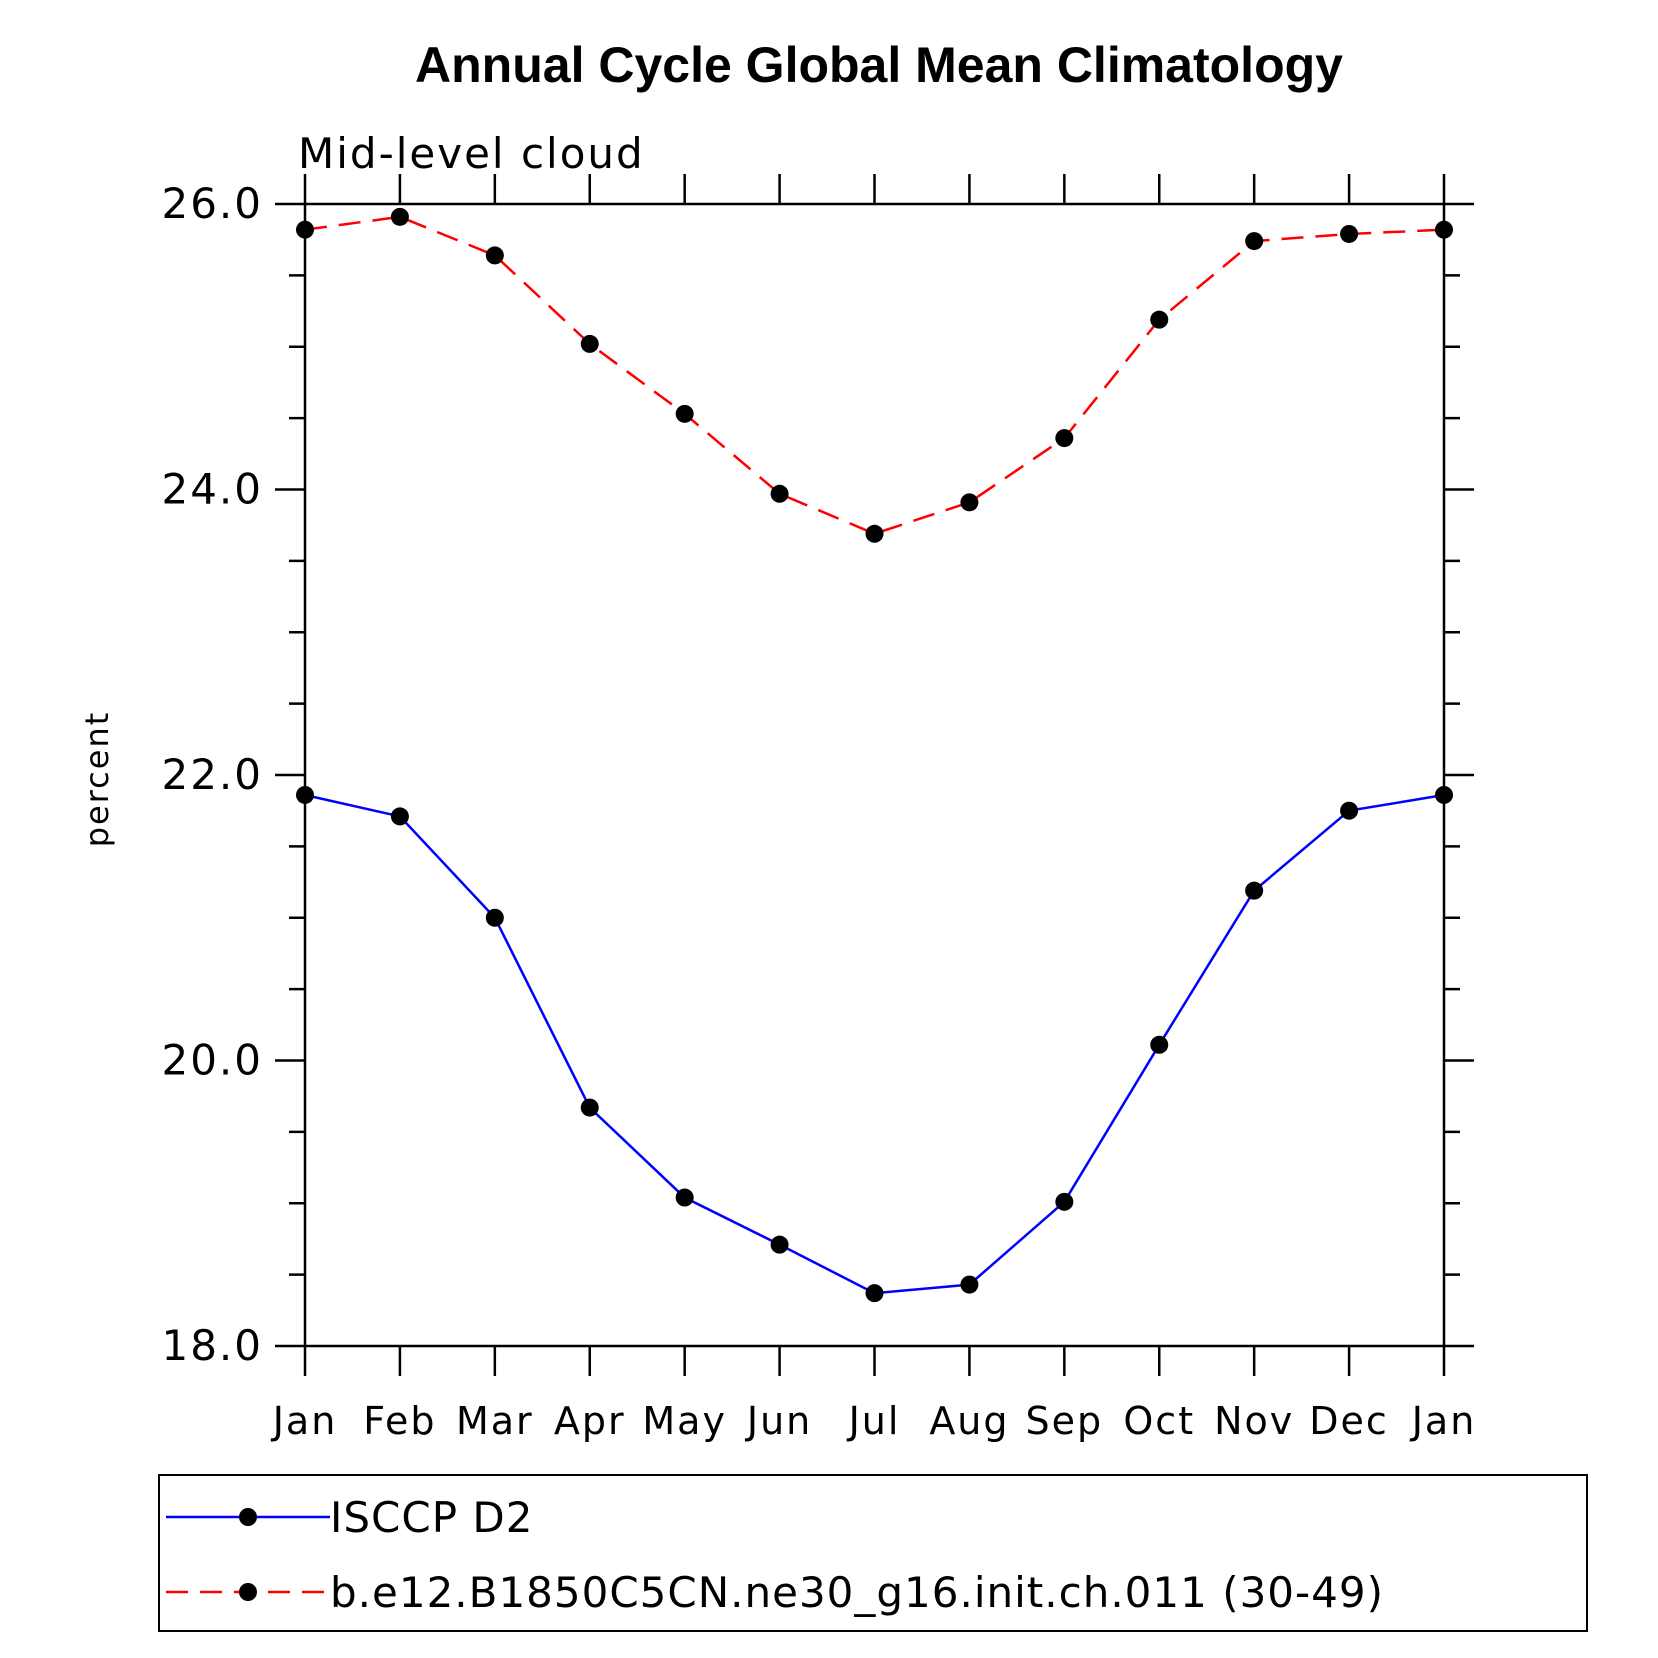 The height and width of the screenshot is (1658, 1658). Describe the element at coordinates (684, 1421) in the screenshot. I see `x-tick-label: May` at that location.